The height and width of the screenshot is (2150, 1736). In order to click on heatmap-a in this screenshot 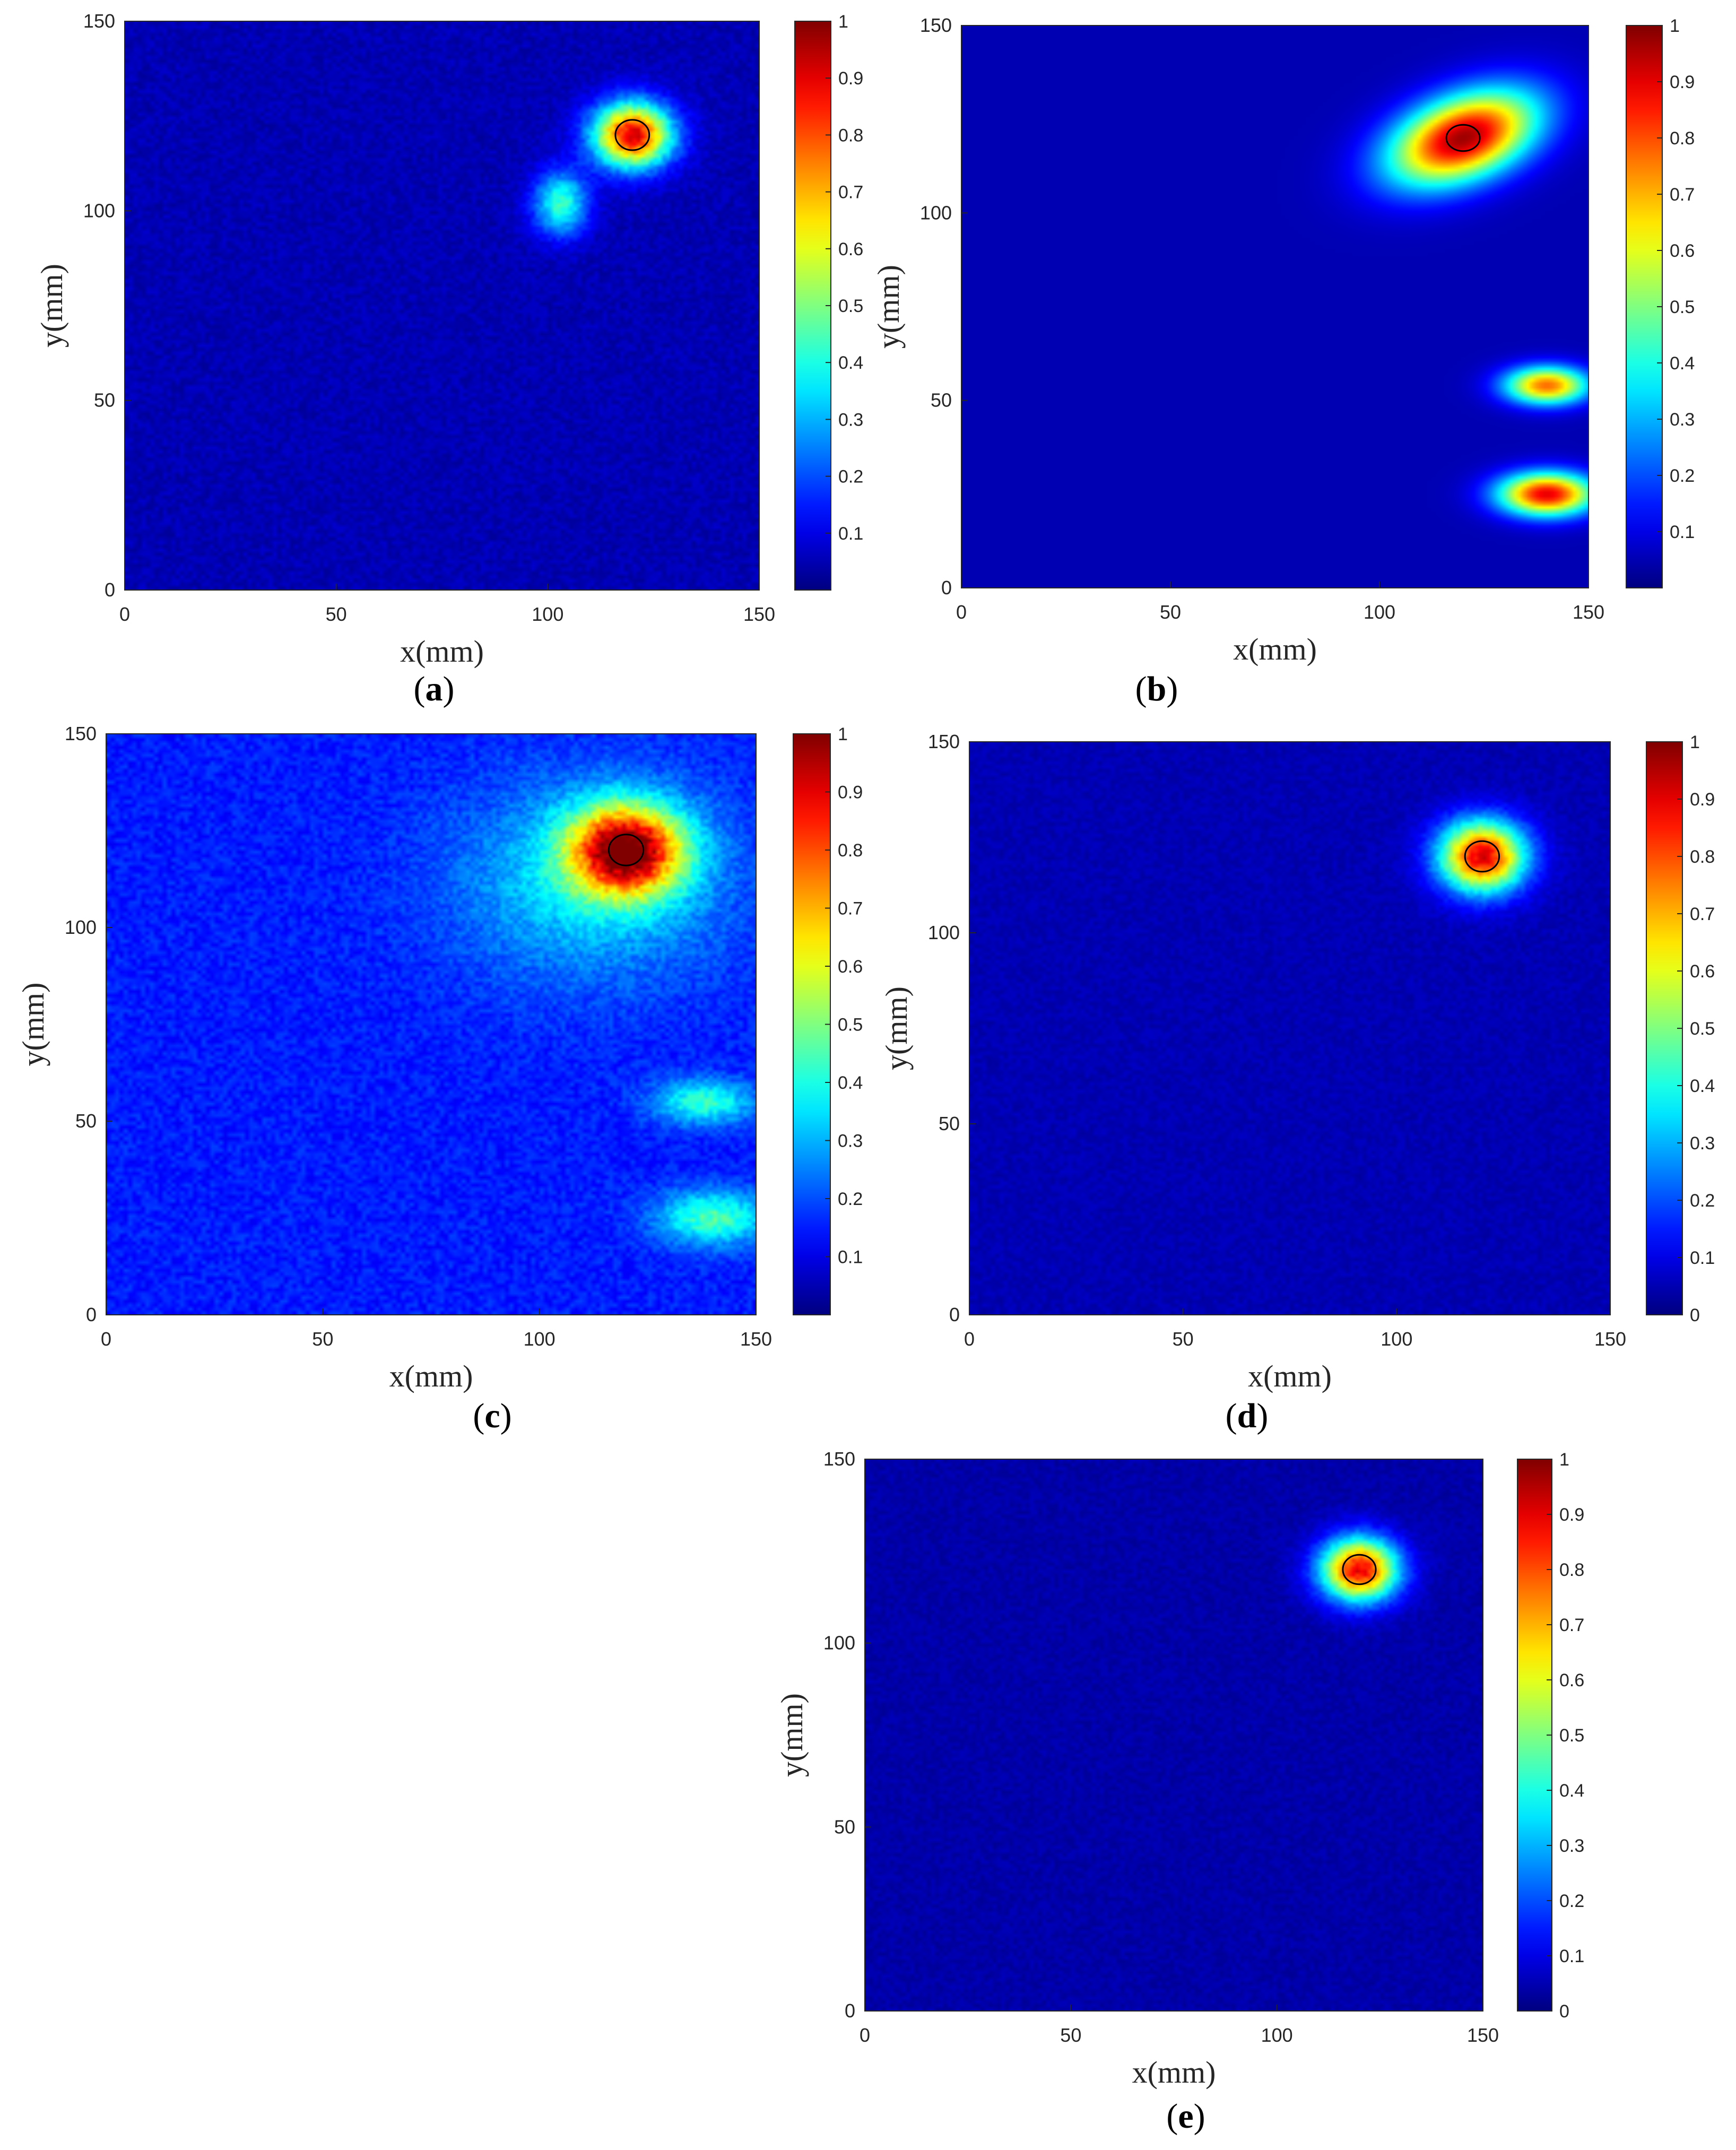, I will do `click(442, 305)`.